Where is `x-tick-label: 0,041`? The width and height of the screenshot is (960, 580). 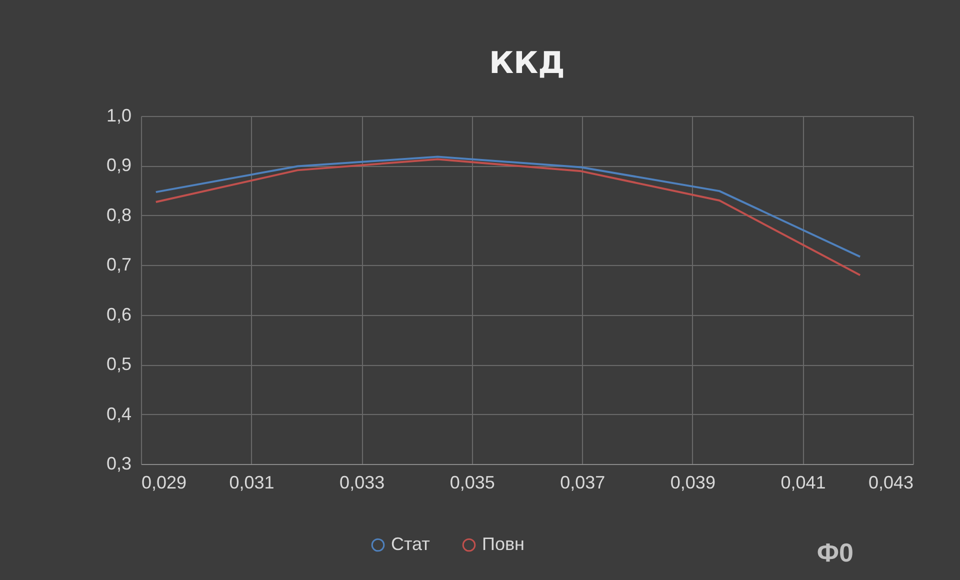 x-tick-label: 0,041 is located at coordinates (803, 482).